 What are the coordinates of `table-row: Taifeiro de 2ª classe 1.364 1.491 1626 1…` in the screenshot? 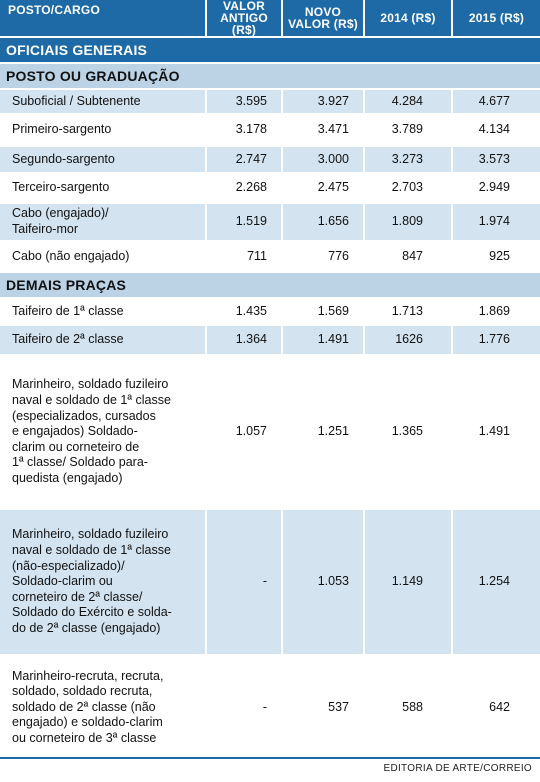 It's located at (270, 339).